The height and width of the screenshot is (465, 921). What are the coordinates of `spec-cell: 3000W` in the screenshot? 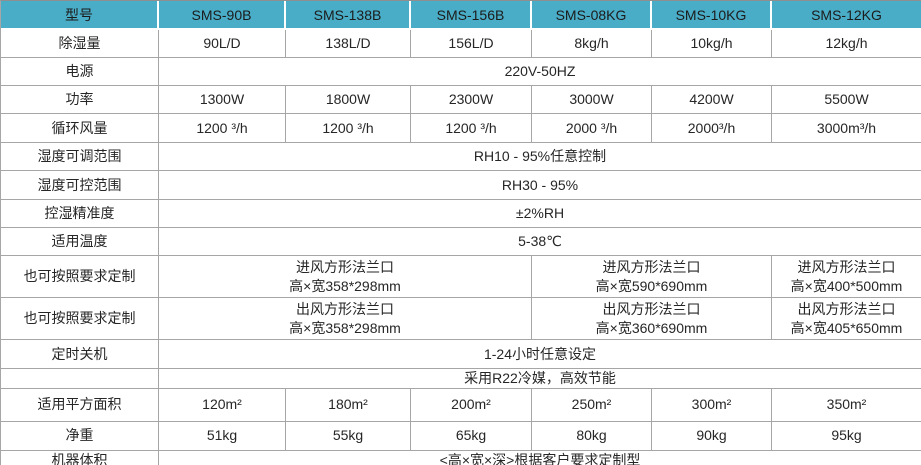 It's located at (592, 100).